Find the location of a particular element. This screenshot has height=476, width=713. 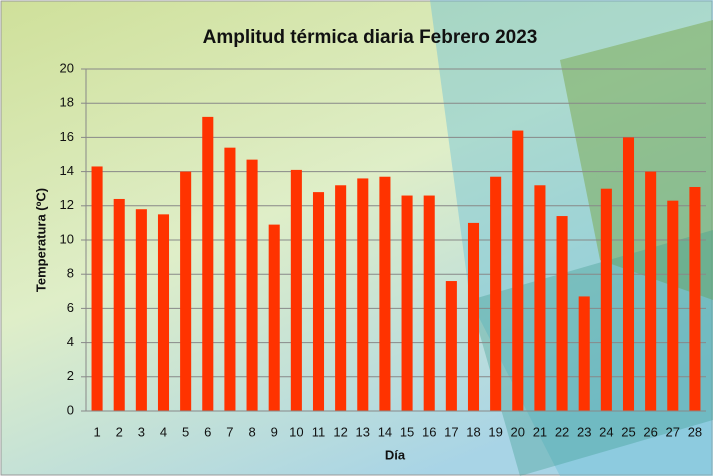

chart-title: Amplitud térmica diaria Febrero 2023 is located at coordinates (370, 37).